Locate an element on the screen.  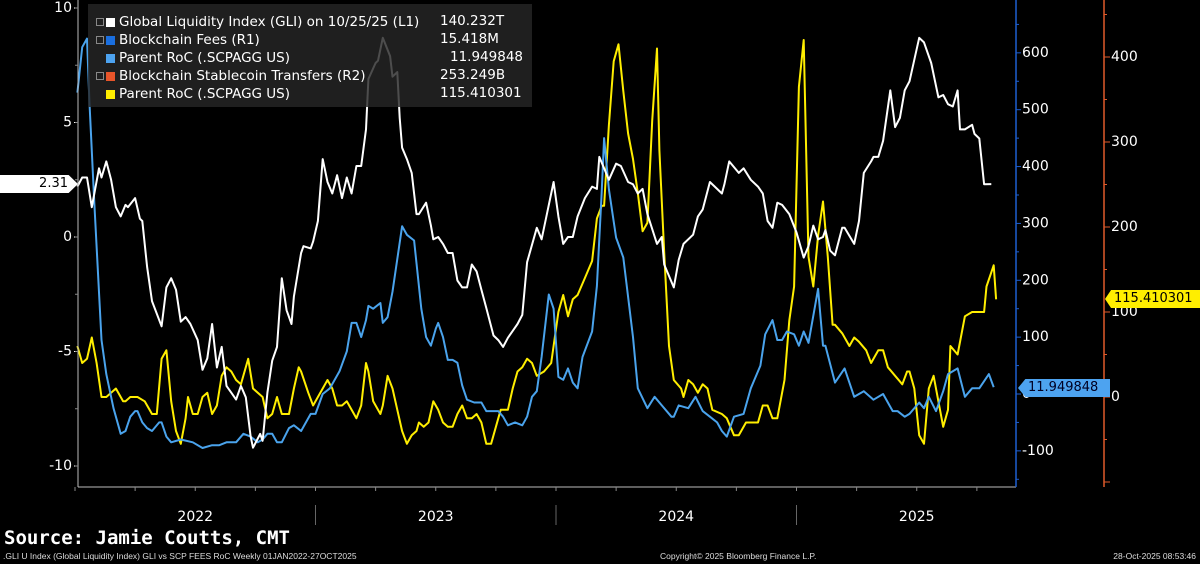
r2-axis-tick-label: 200 is located at coordinates (1124, 227).